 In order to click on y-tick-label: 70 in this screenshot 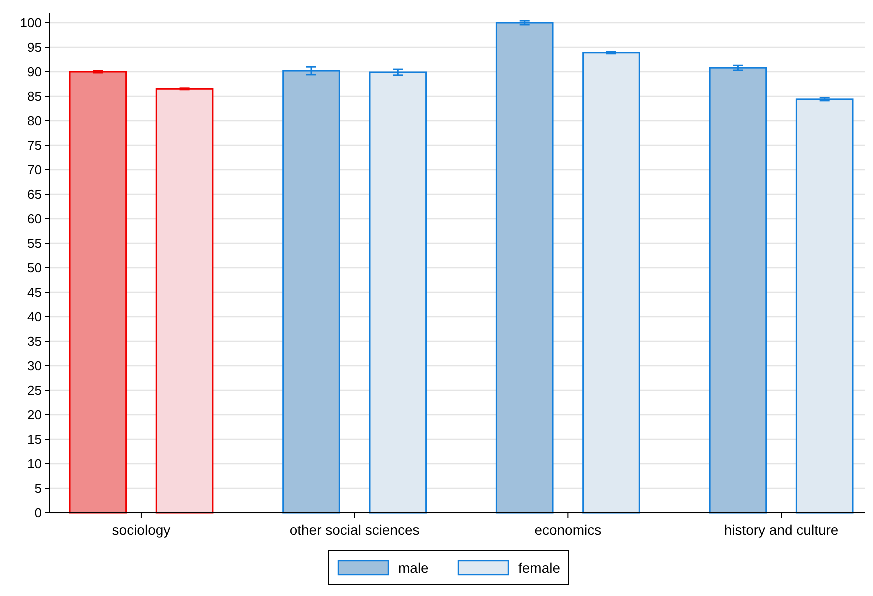, I will do `click(35, 170)`.